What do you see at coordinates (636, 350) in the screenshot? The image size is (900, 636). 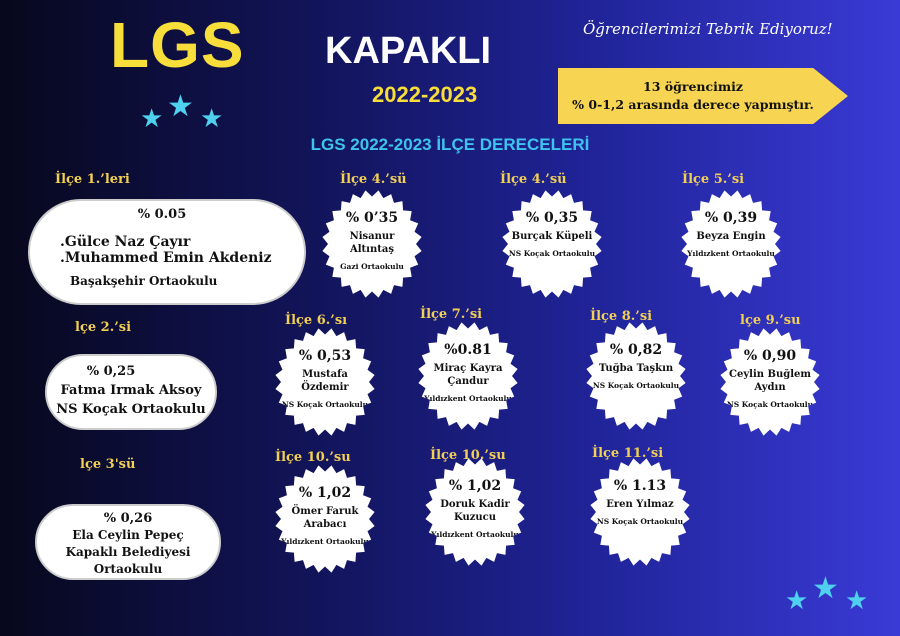 I see `percent: % 0,82` at bounding box center [636, 350].